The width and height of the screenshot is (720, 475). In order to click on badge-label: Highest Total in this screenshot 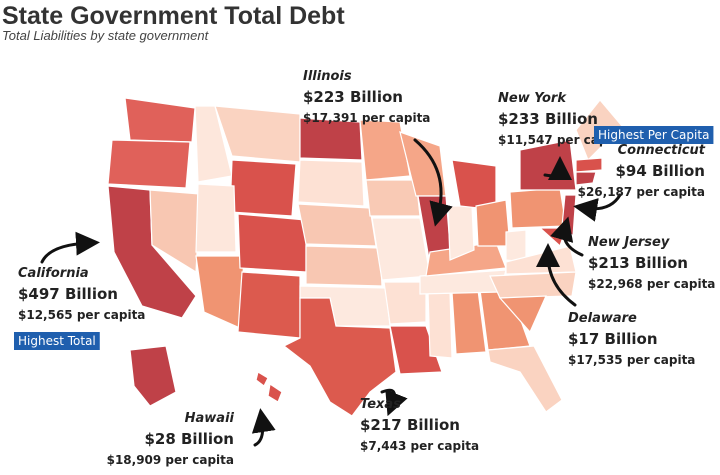, I will do `click(57, 341)`.